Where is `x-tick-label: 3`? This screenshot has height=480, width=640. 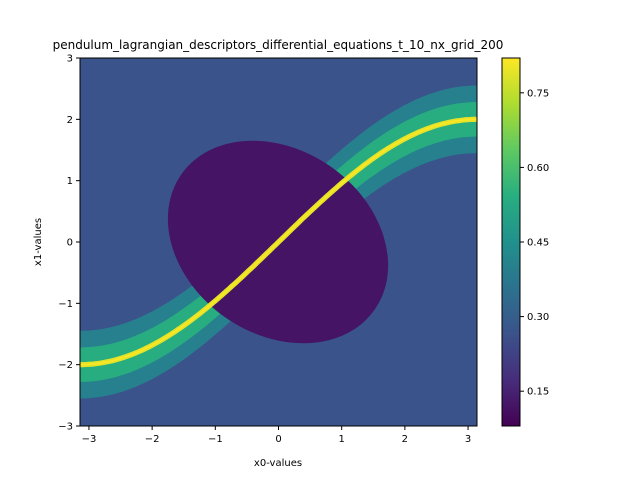
x-tick-label: 3 is located at coordinates (468, 439).